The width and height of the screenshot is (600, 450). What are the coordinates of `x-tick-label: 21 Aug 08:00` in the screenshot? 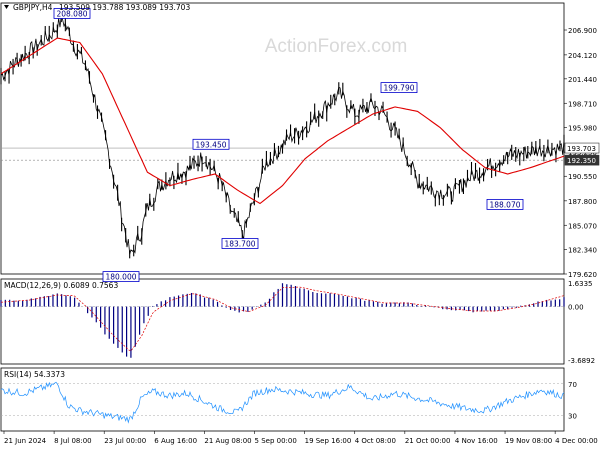 It's located at (227, 441).